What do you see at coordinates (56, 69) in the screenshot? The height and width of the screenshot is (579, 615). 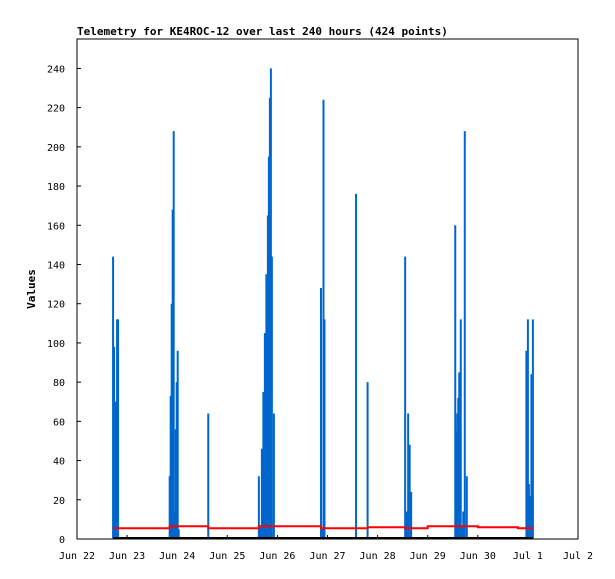 I see `y-tick-label: 240` at bounding box center [56, 69].